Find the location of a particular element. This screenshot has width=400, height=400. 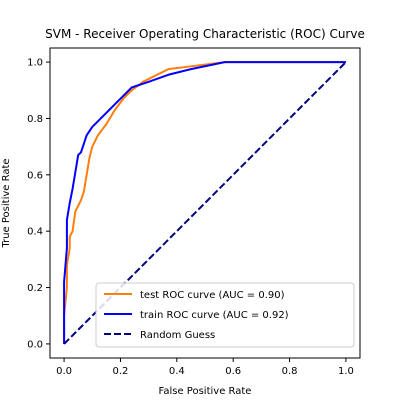

y-tick-label: 0.8 is located at coordinates (35, 119).